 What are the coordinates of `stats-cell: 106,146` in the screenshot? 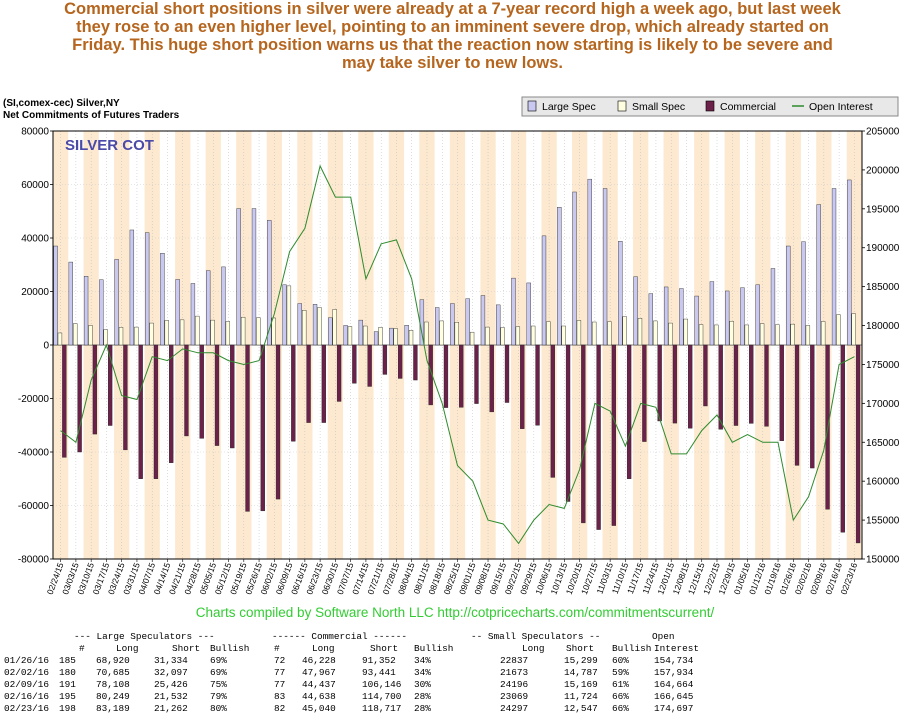 It's located at (382, 684).